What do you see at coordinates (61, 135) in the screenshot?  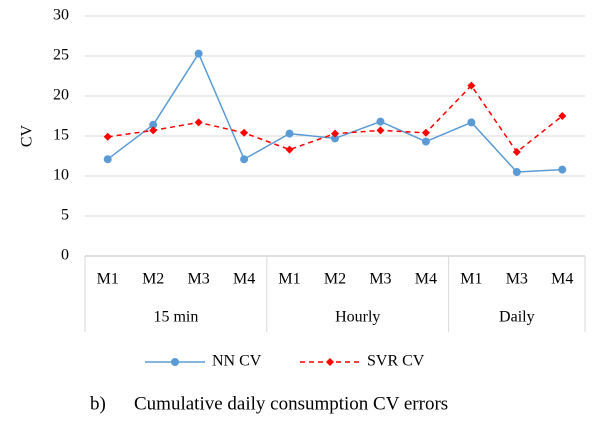 I see `y-tick-label: 15` at bounding box center [61, 135].